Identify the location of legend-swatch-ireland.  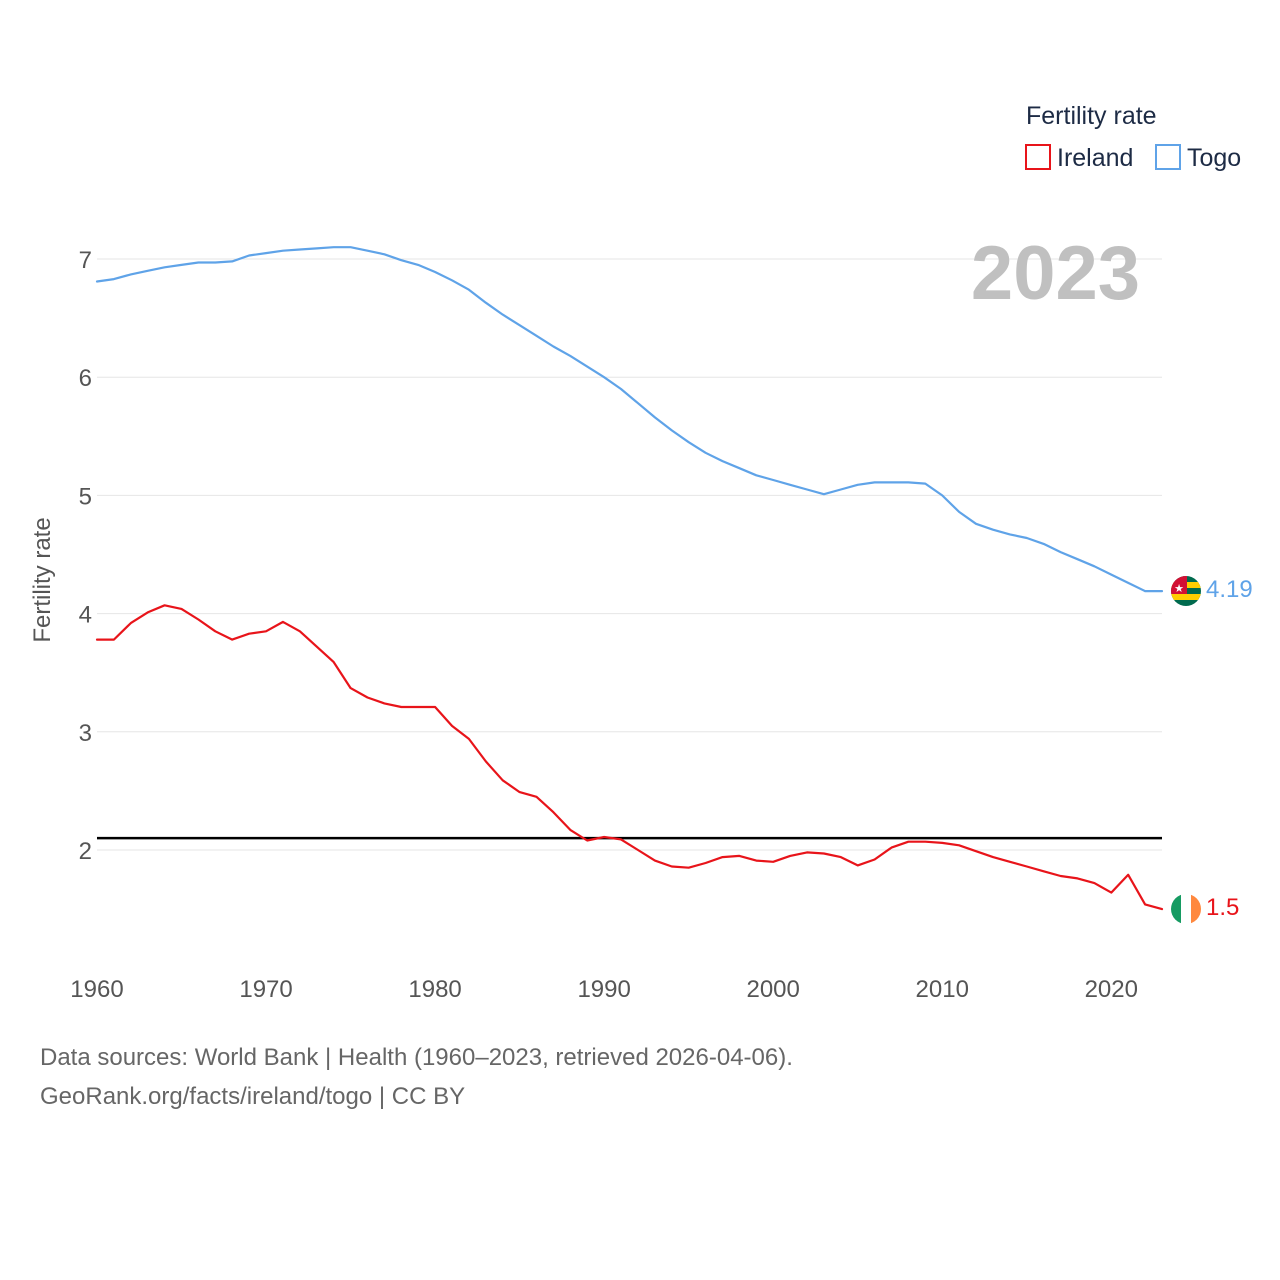
(1038, 157).